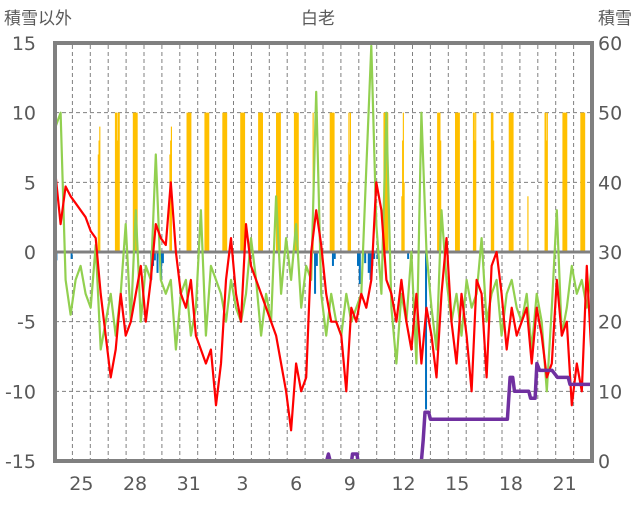  Describe the element at coordinates (511, 484) in the screenshot. I see `x-tick-label: 18` at that location.